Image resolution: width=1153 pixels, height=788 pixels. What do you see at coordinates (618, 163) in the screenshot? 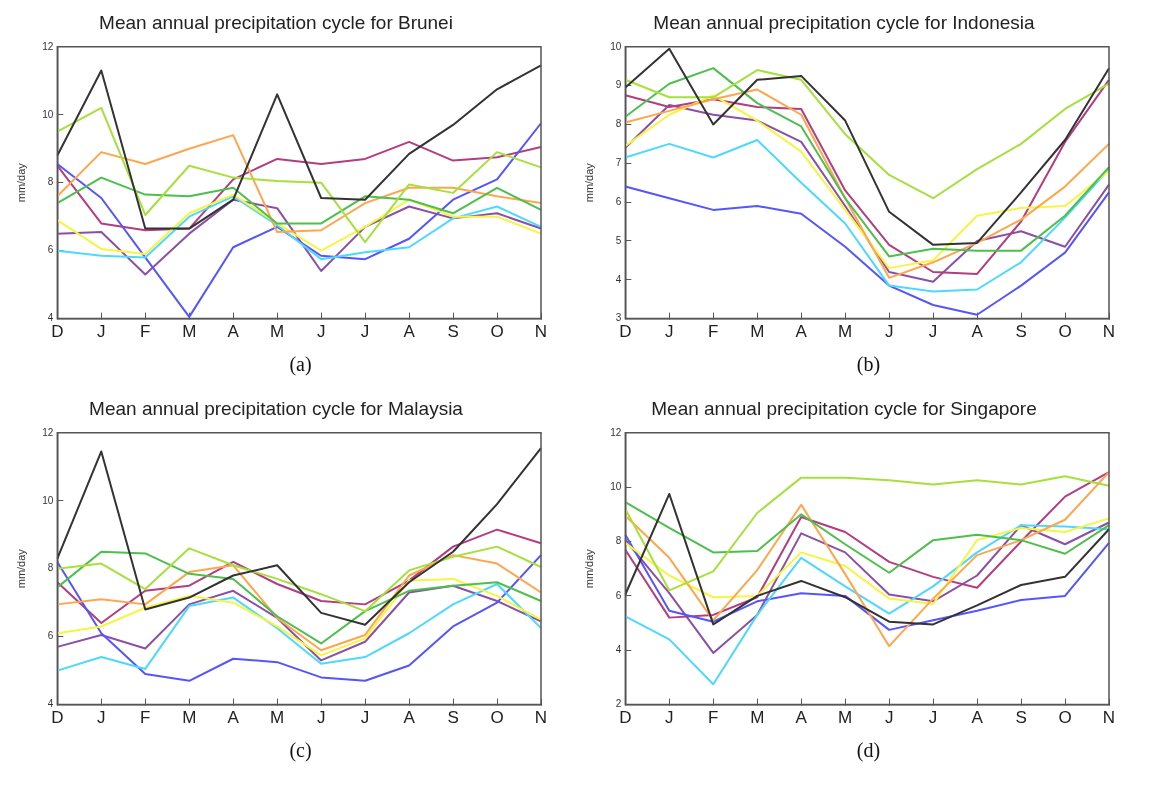
I see `y-tick-label: 7` at bounding box center [618, 163].